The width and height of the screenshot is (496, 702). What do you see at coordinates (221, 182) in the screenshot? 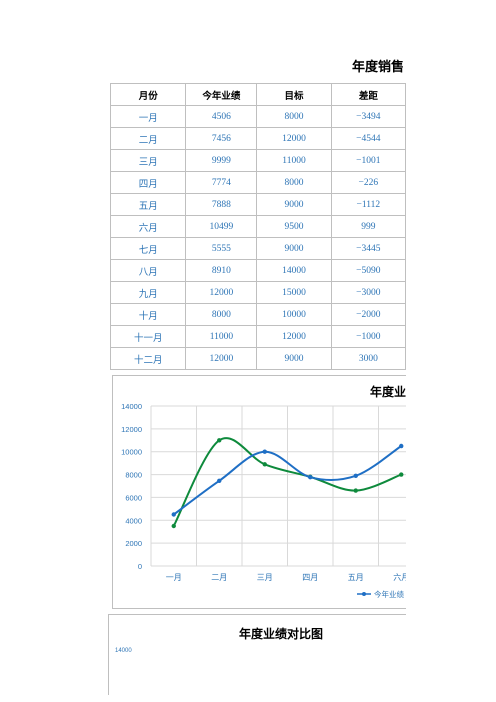
I see `cell-performance: 7774` at bounding box center [221, 182].